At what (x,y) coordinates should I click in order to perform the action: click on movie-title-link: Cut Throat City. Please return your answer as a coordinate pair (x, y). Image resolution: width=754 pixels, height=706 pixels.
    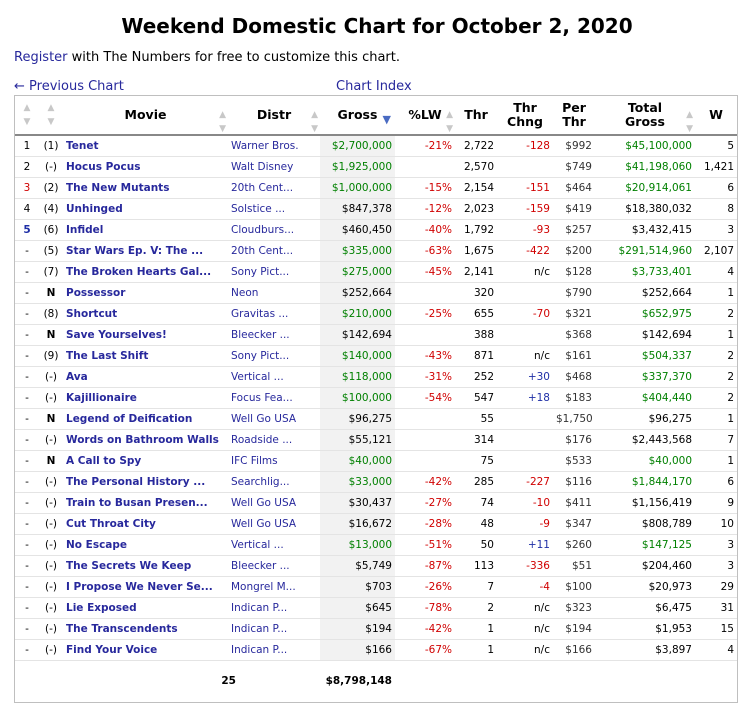
    Looking at the image, I should click on (111, 523).